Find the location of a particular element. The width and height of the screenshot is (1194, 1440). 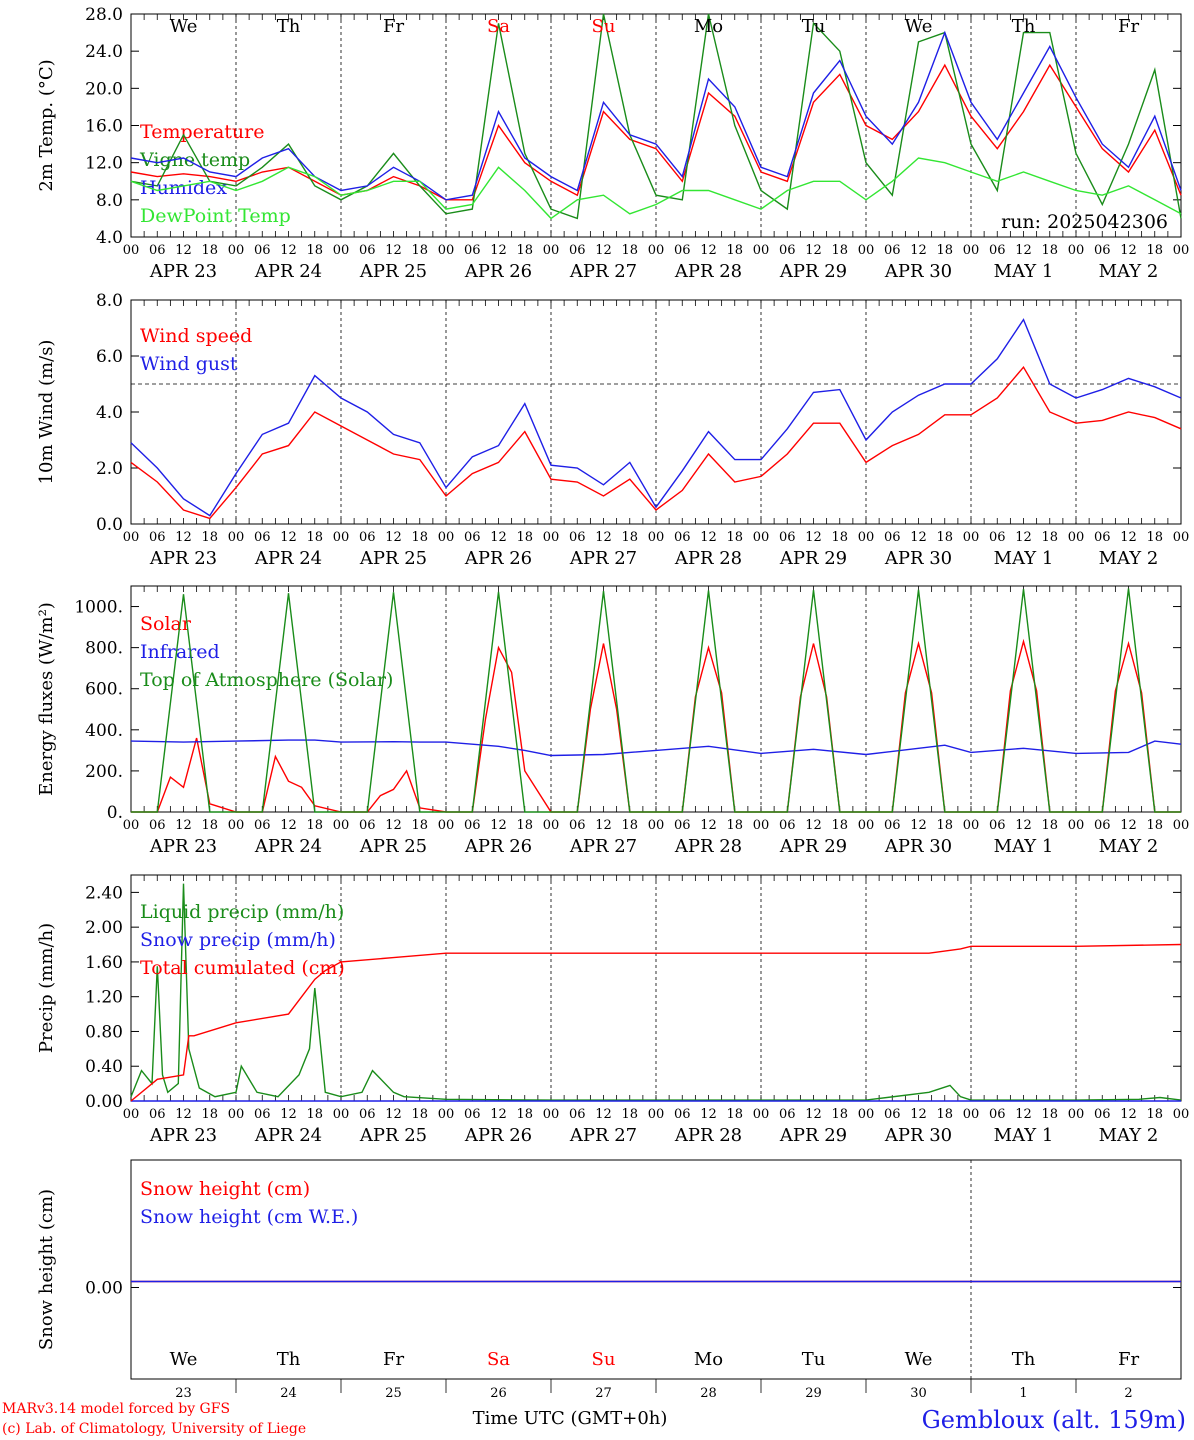

y-tick-label: 0.80 is located at coordinates (104, 1032).